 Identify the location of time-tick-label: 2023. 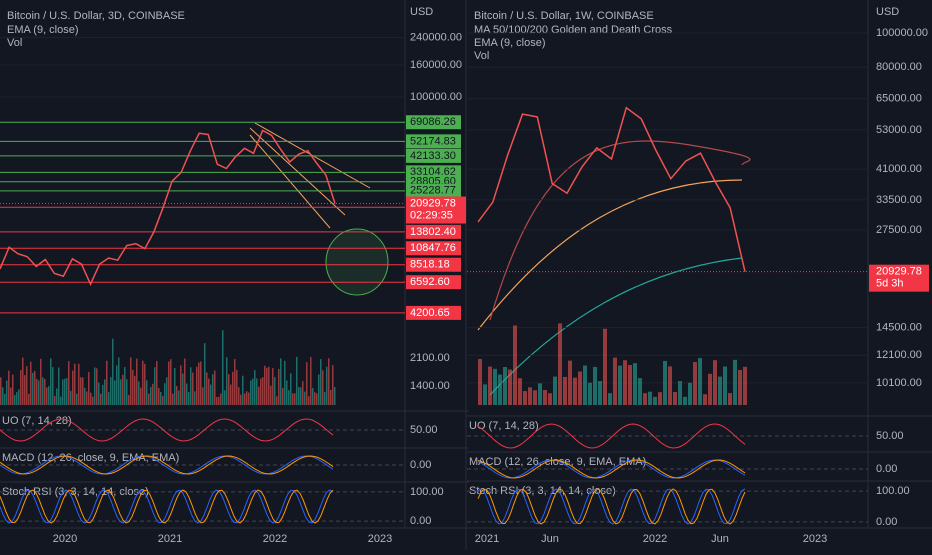
(815, 539).